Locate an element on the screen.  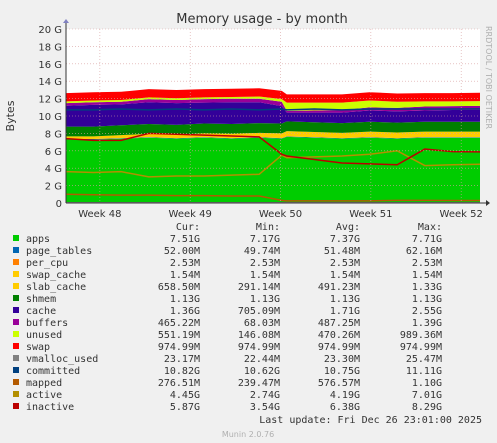
legend-row-swap: swap 974.99M 974.99M 974.99M 974.99M is located at coordinates (227, 347).